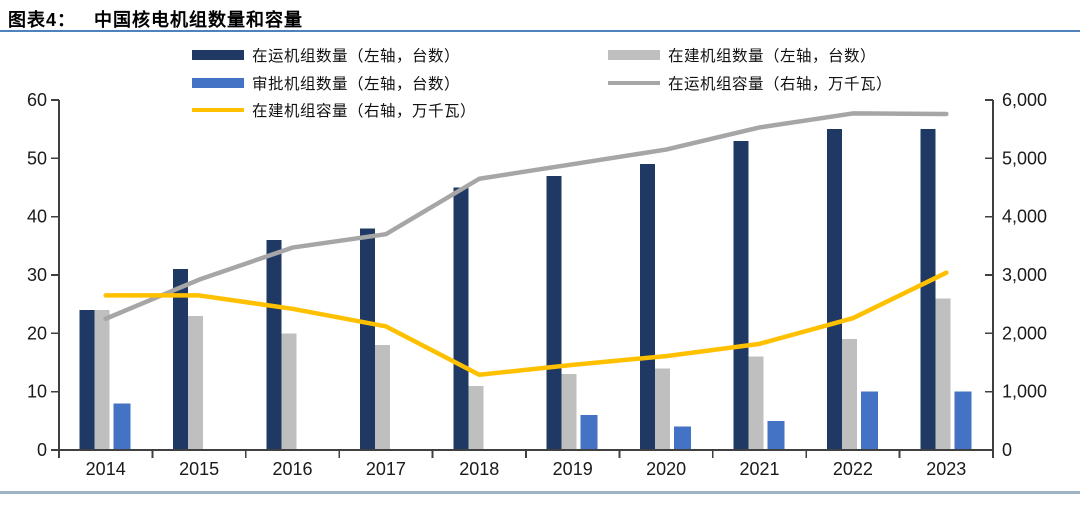 This screenshot has height=527, width=1080. I want to click on x-axis-category-label: 2023, so click(946, 469).